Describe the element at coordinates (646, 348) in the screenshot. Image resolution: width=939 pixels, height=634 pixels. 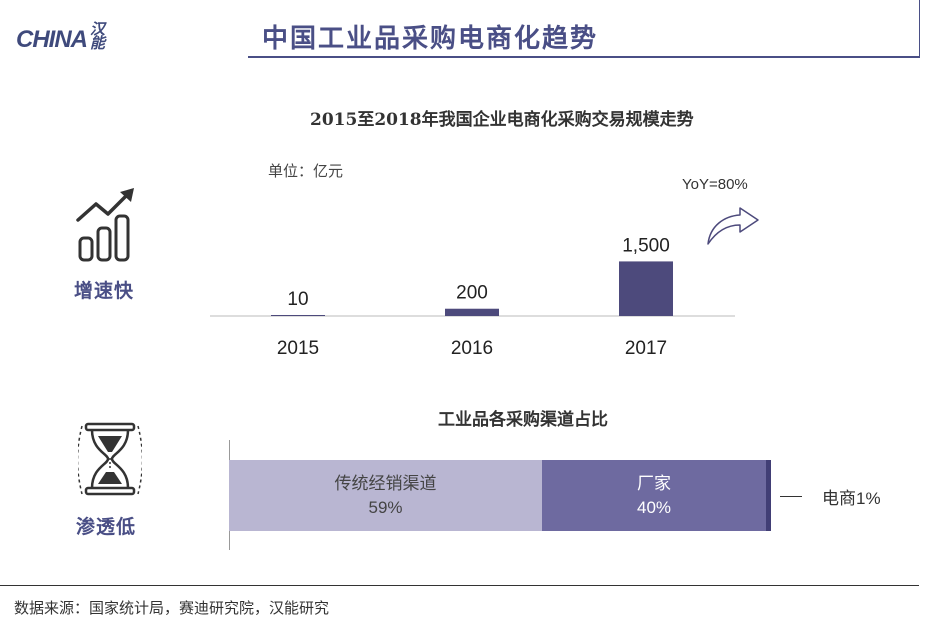
I see `x-tick-label: 2017` at that location.